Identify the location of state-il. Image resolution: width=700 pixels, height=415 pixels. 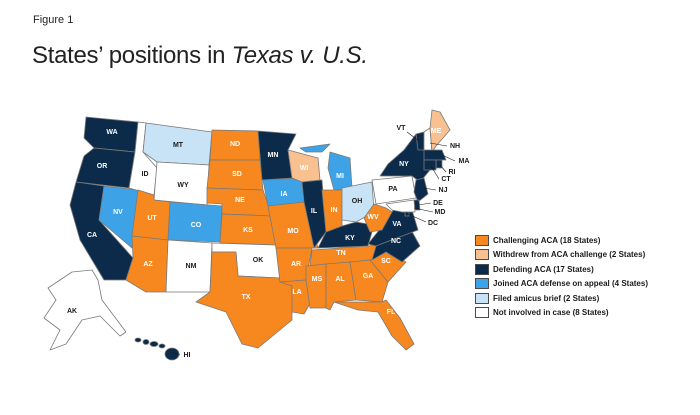
(314, 214).